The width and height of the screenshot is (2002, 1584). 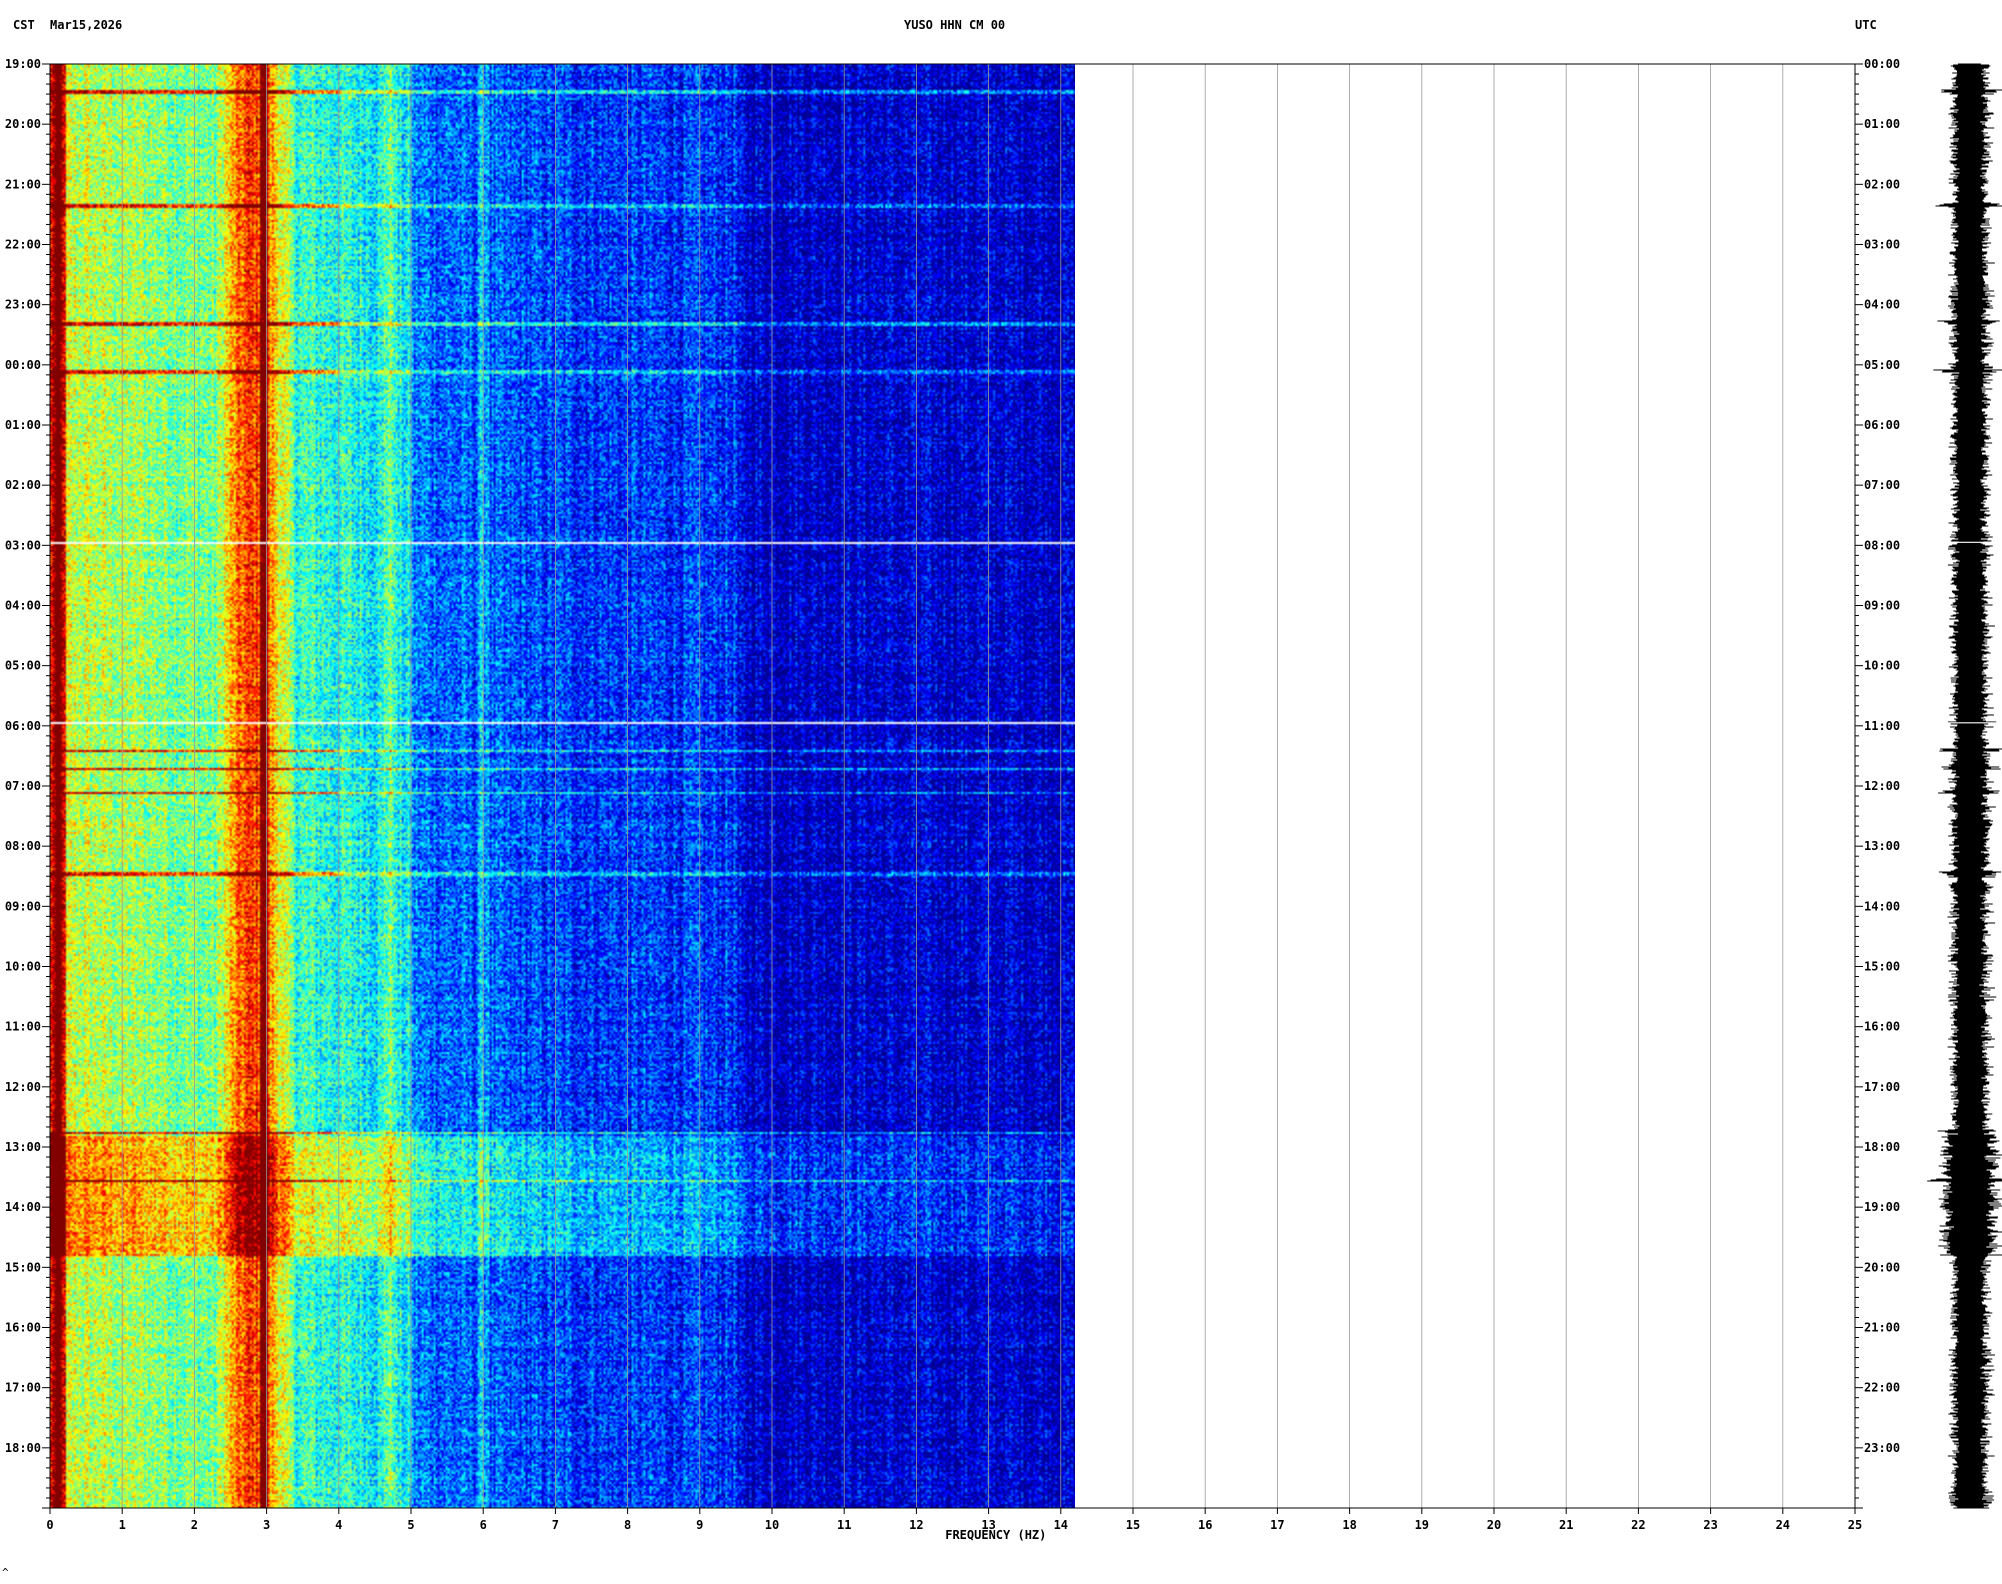 What do you see at coordinates (699, 1525) in the screenshot?
I see `x-tick-label-9: 9` at bounding box center [699, 1525].